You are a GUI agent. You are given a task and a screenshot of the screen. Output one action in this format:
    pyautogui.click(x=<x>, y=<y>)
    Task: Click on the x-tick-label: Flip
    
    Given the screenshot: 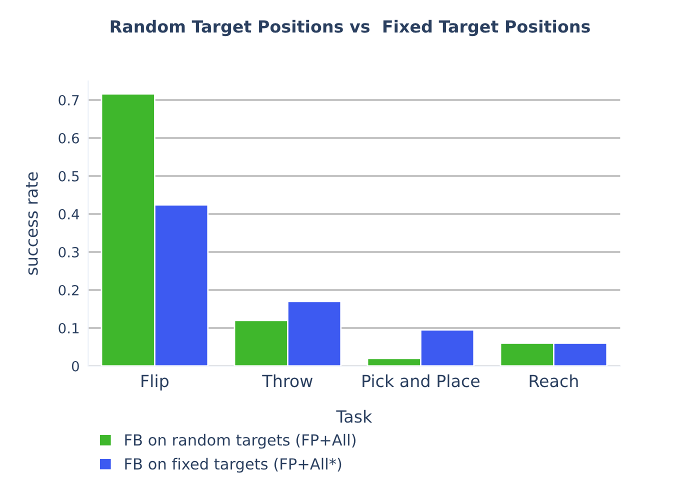 What is the action you would take?
    pyautogui.click(x=155, y=382)
    